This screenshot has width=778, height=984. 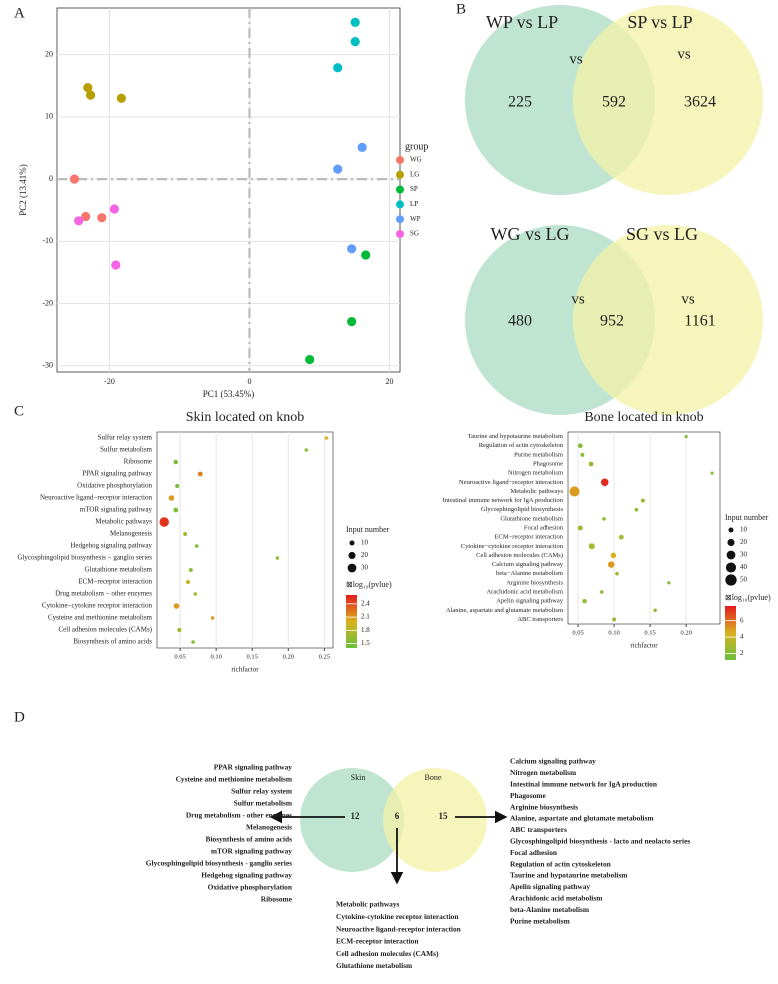 What do you see at coordinates (356, 816) in the screenshot?
I see `venn-count: 12` at bounding box center [356, 816].